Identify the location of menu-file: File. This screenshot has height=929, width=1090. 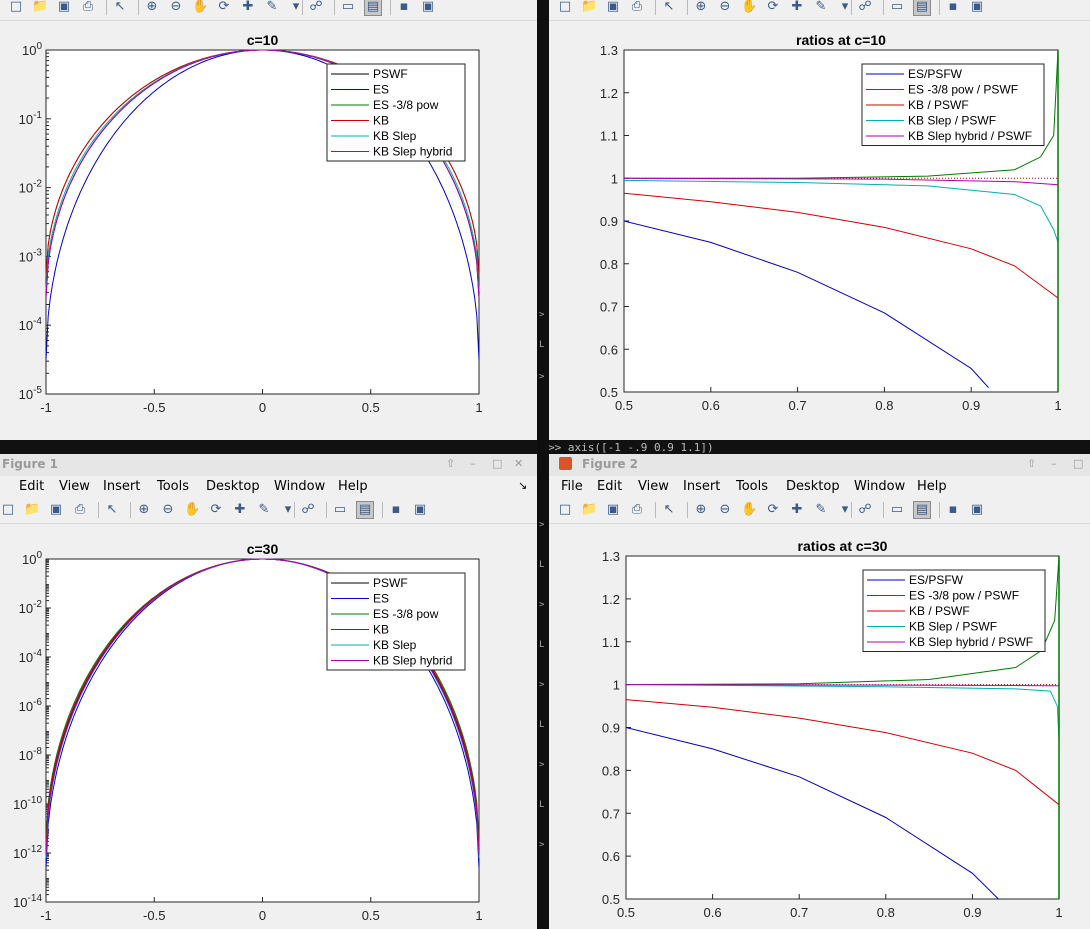
(572, 486).